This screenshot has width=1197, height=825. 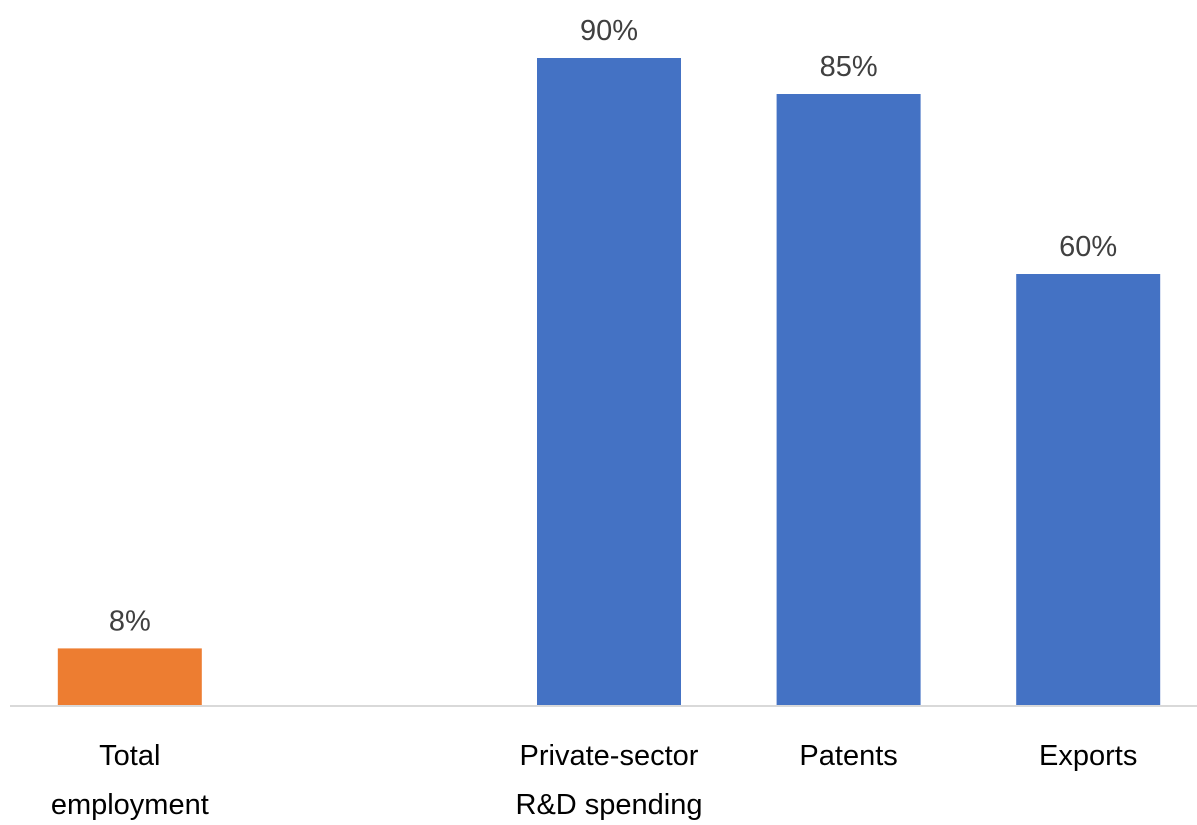 What do you see at coordinates (1088, 247) in the screenshot?
I see `value-label-4: 60%` at bounding box center [1088, 247].